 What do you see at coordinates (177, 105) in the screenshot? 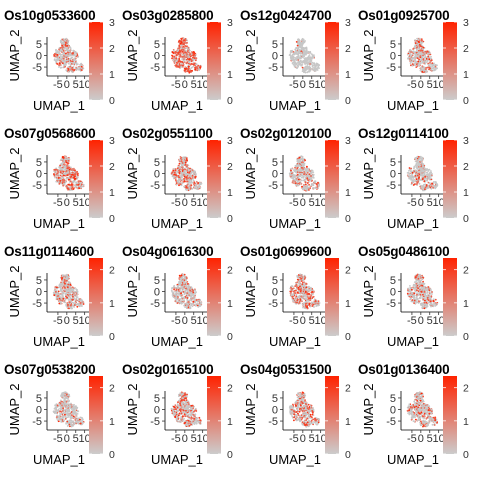
I see `x-axis-title: UMAP_1` at bounding box center [177, 105].